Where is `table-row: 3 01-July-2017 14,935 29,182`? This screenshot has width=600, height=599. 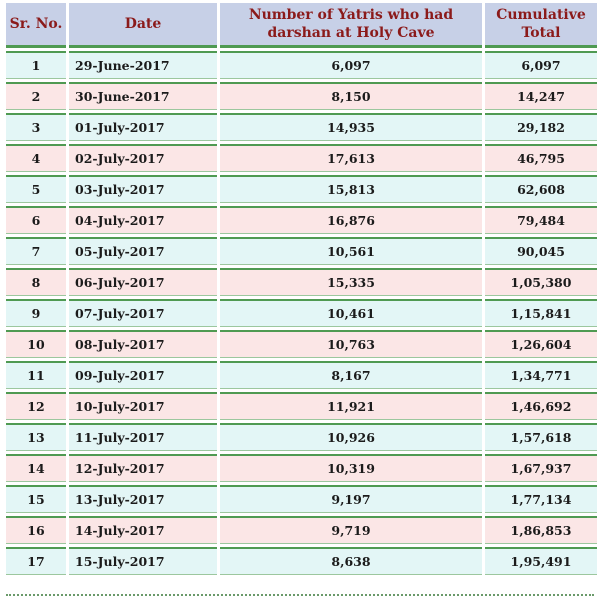
table-row: 3 01-July-2017 14,935 29,182 is located at coordinates (301, 127).